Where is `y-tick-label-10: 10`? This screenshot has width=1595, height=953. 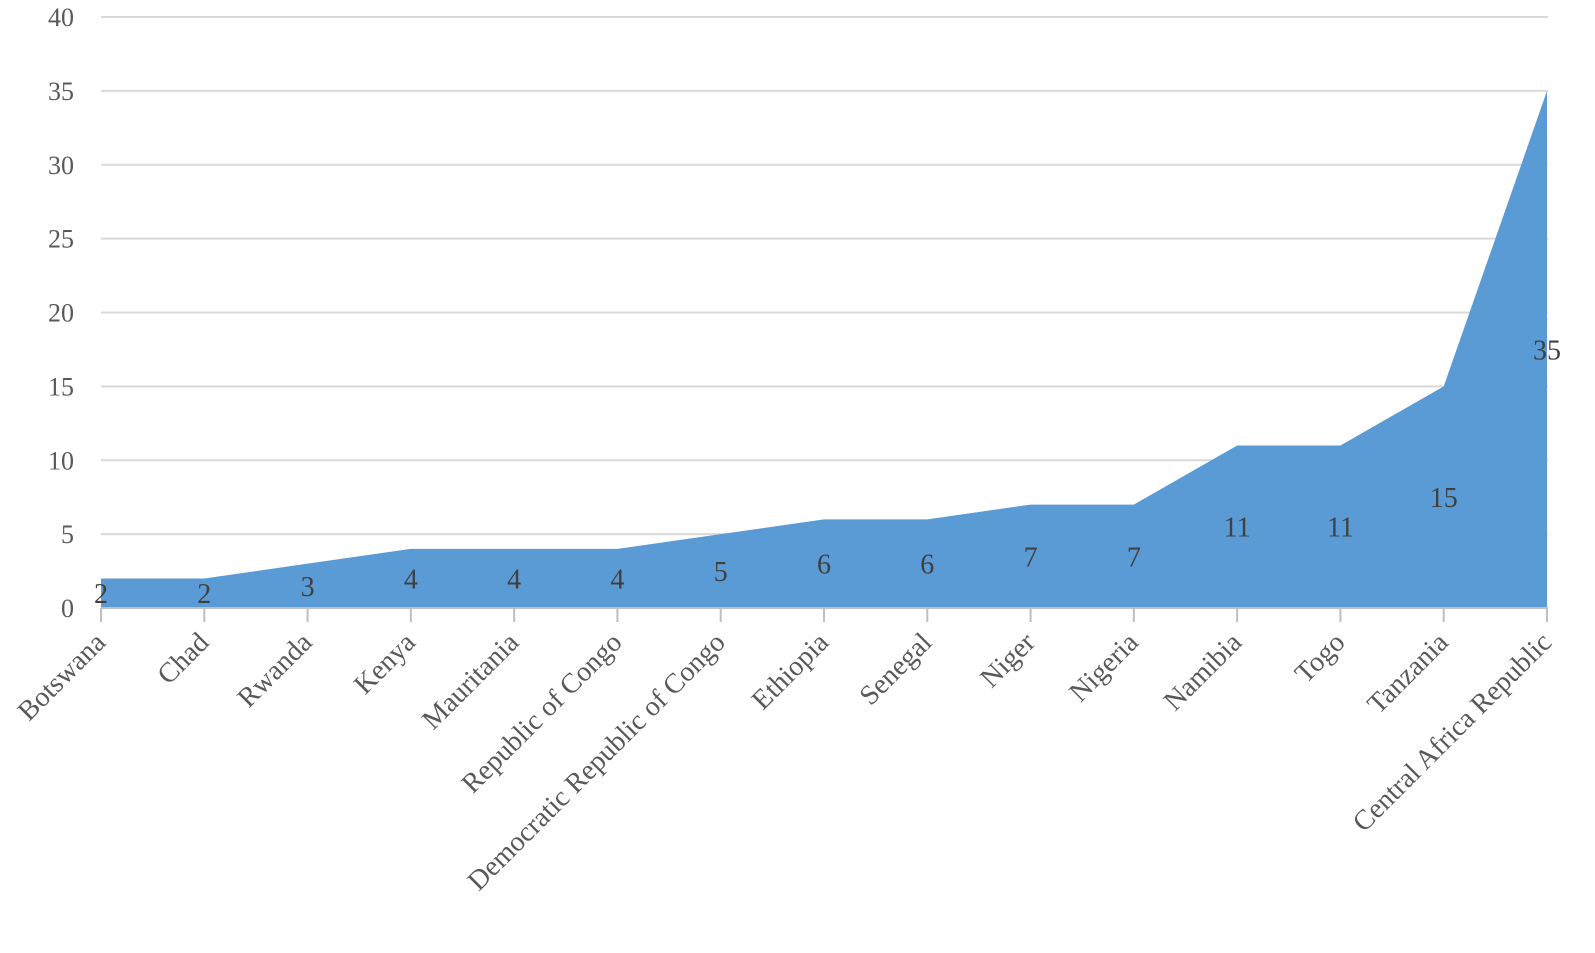
y-tick-label-10: 10 is located at coordinates (61, 460).